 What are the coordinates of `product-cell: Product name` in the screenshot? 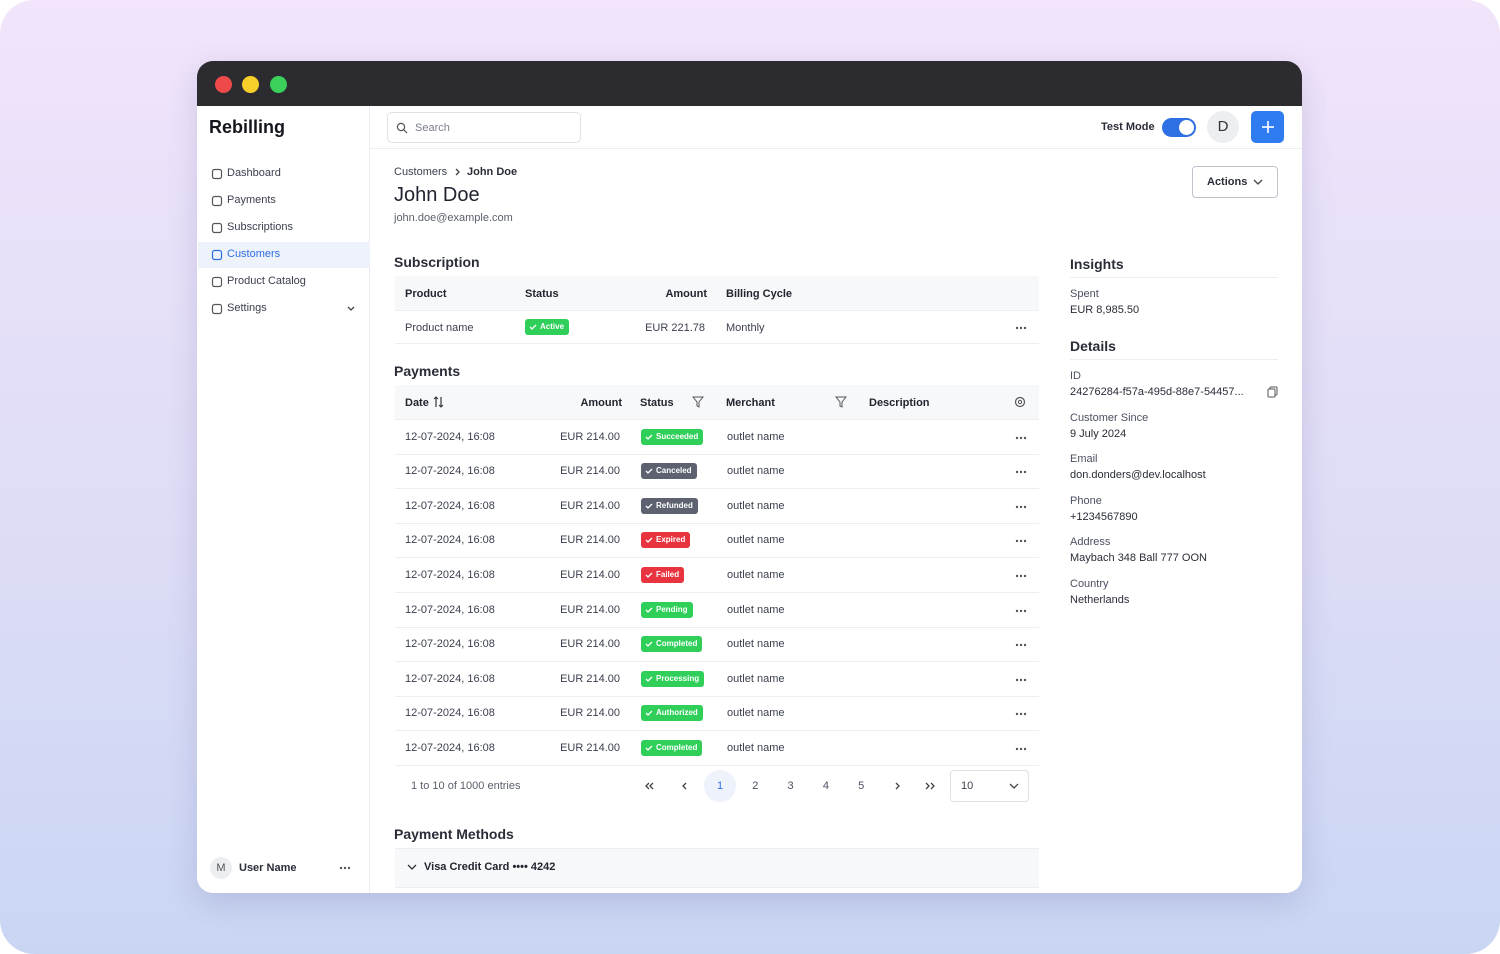 It's located at (439, 328).